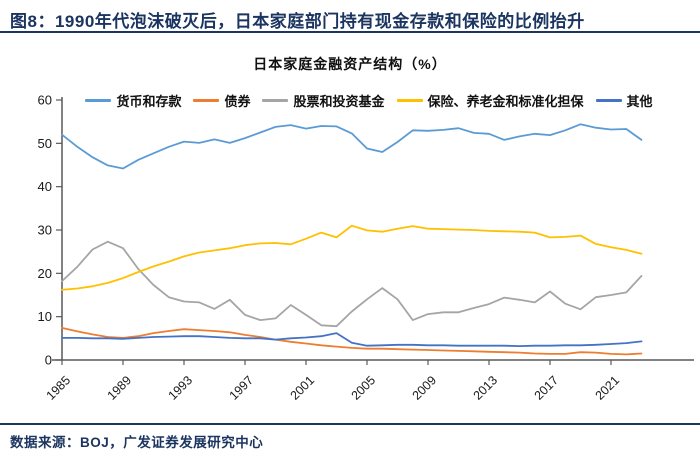  I want to click on y-tick-label: 0, so click(48, 360).